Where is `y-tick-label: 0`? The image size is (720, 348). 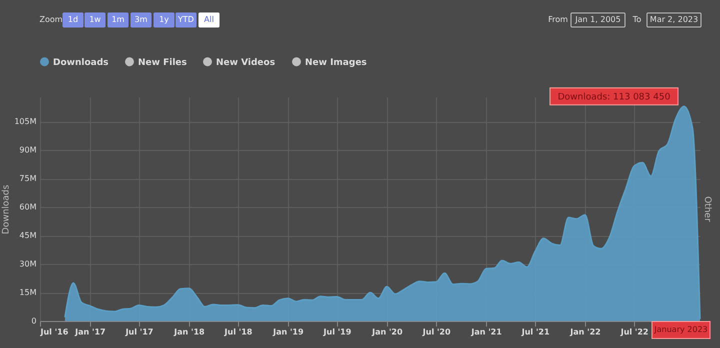 y-tick-label: 0 is located at coordinates (33, 321).